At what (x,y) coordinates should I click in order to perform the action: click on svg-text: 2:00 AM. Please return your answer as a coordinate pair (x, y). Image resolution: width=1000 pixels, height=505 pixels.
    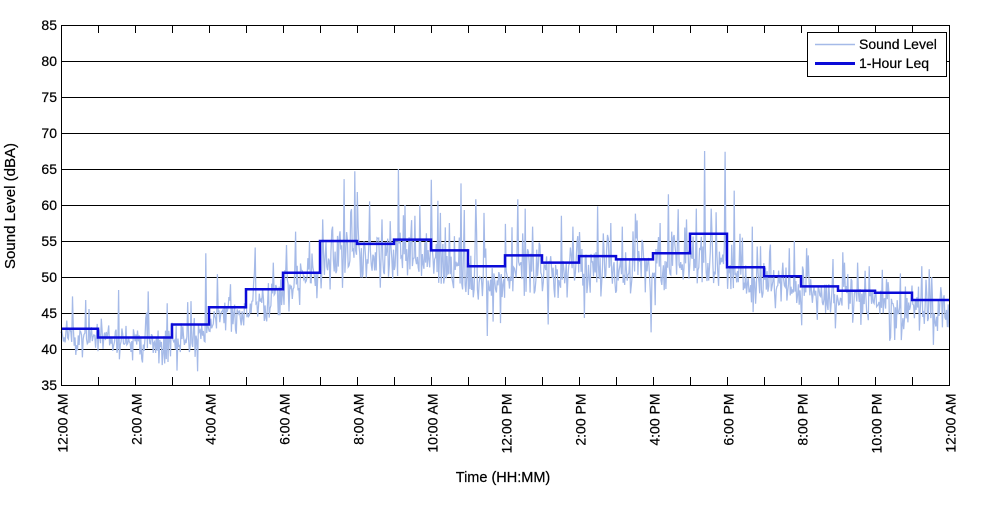
    Looking at the image, I should click on (137, 419).